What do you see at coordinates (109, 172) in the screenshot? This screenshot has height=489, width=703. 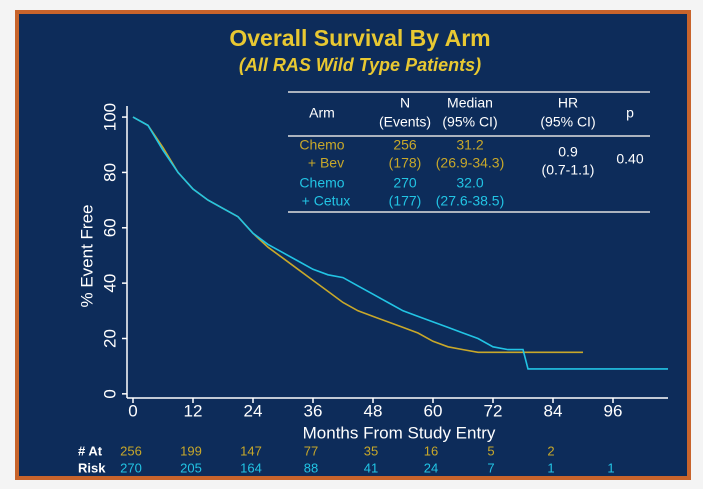 I see `y-tick-label: 80` at bounding box center [109, 172].